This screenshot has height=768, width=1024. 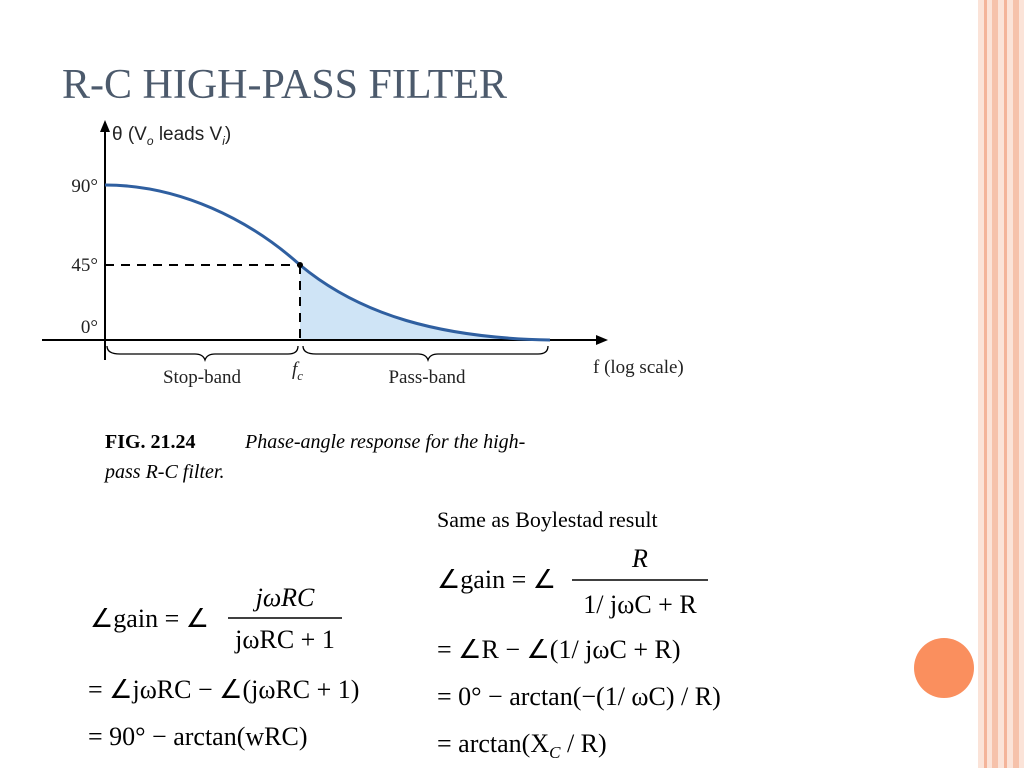 What do you see at coordinates (150, 442) in the screenshot?
I see `caption-number: FIG. 21.24` at bounding box center [150, 442].